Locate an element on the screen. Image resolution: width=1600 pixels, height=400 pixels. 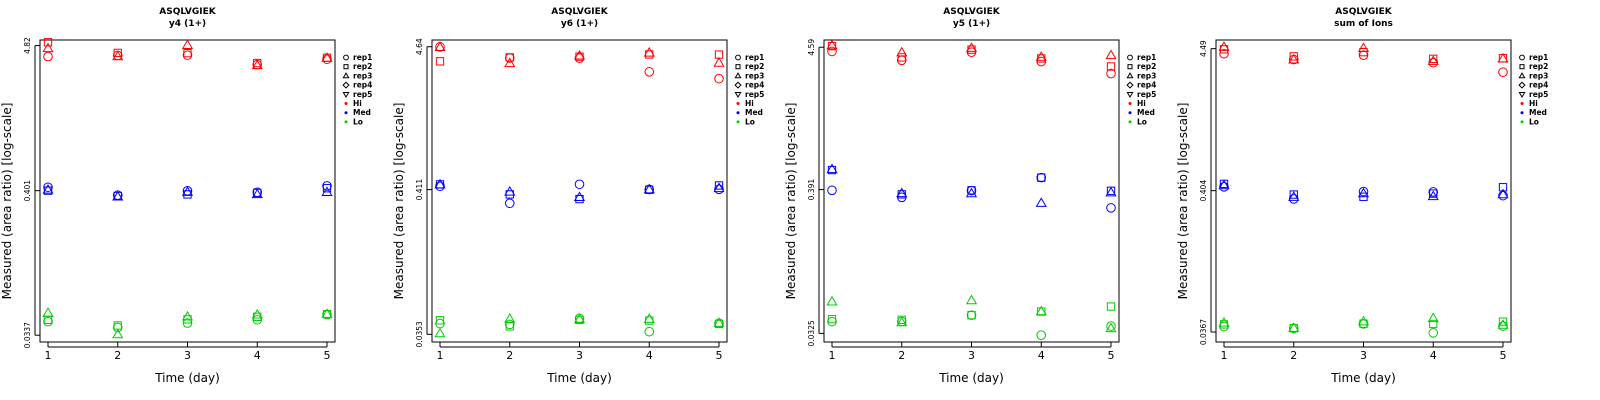
y-tick-label: 0.0367 is located at coordinates (1203, 332).